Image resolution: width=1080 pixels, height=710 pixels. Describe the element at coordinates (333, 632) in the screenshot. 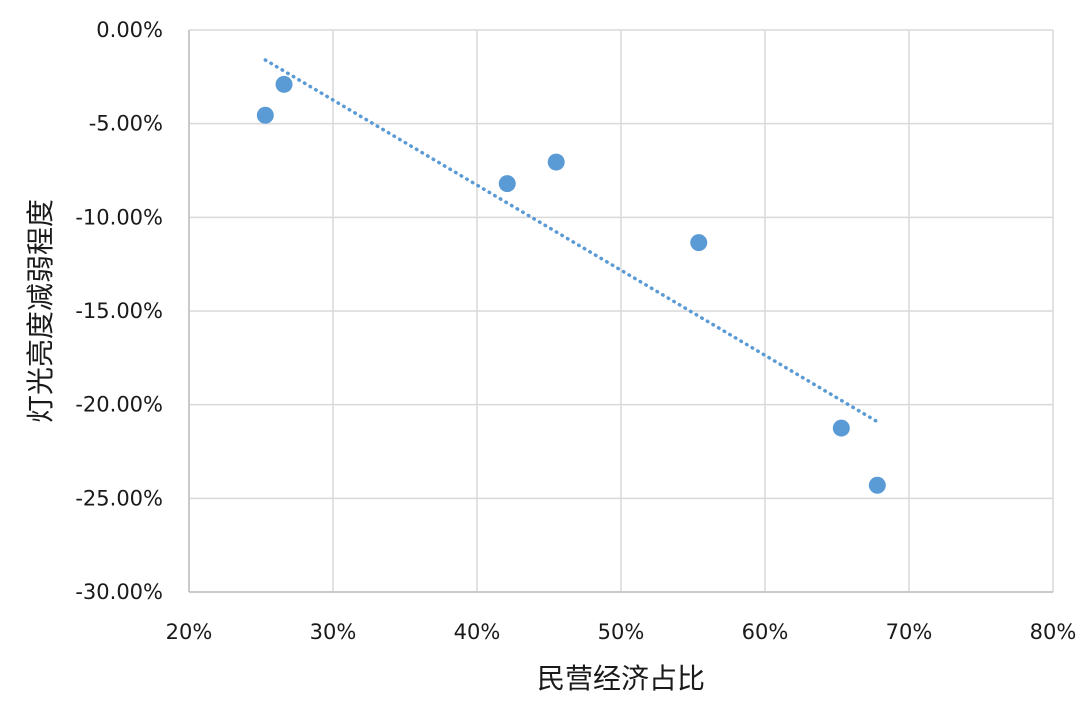

I see `x-tick-label: 30%` at that location.